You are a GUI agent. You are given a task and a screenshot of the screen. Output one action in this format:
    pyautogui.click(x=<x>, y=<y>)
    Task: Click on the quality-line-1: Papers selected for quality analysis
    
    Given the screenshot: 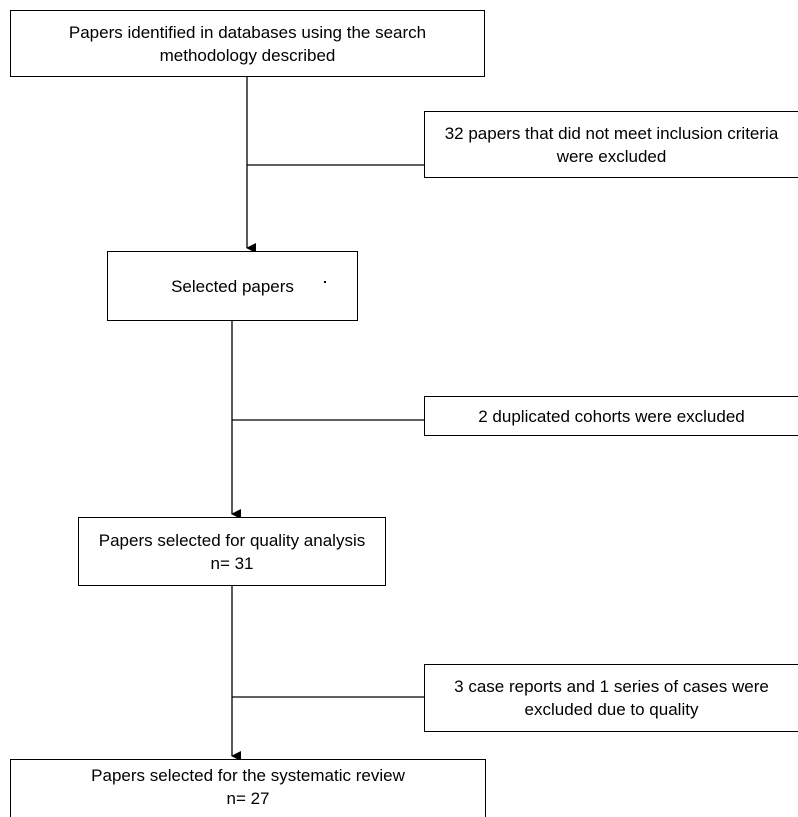 What is the action you would take?
    pyautogui.click(x=232, y=540)
    